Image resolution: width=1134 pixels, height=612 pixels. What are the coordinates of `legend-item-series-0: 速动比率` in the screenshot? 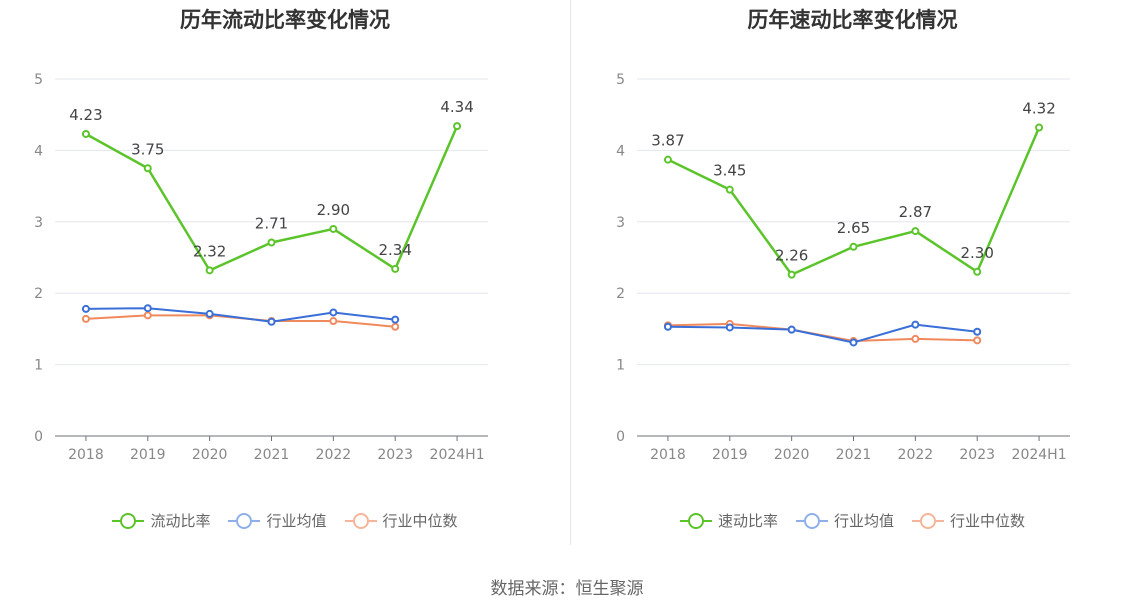 It's located at (728, 520).